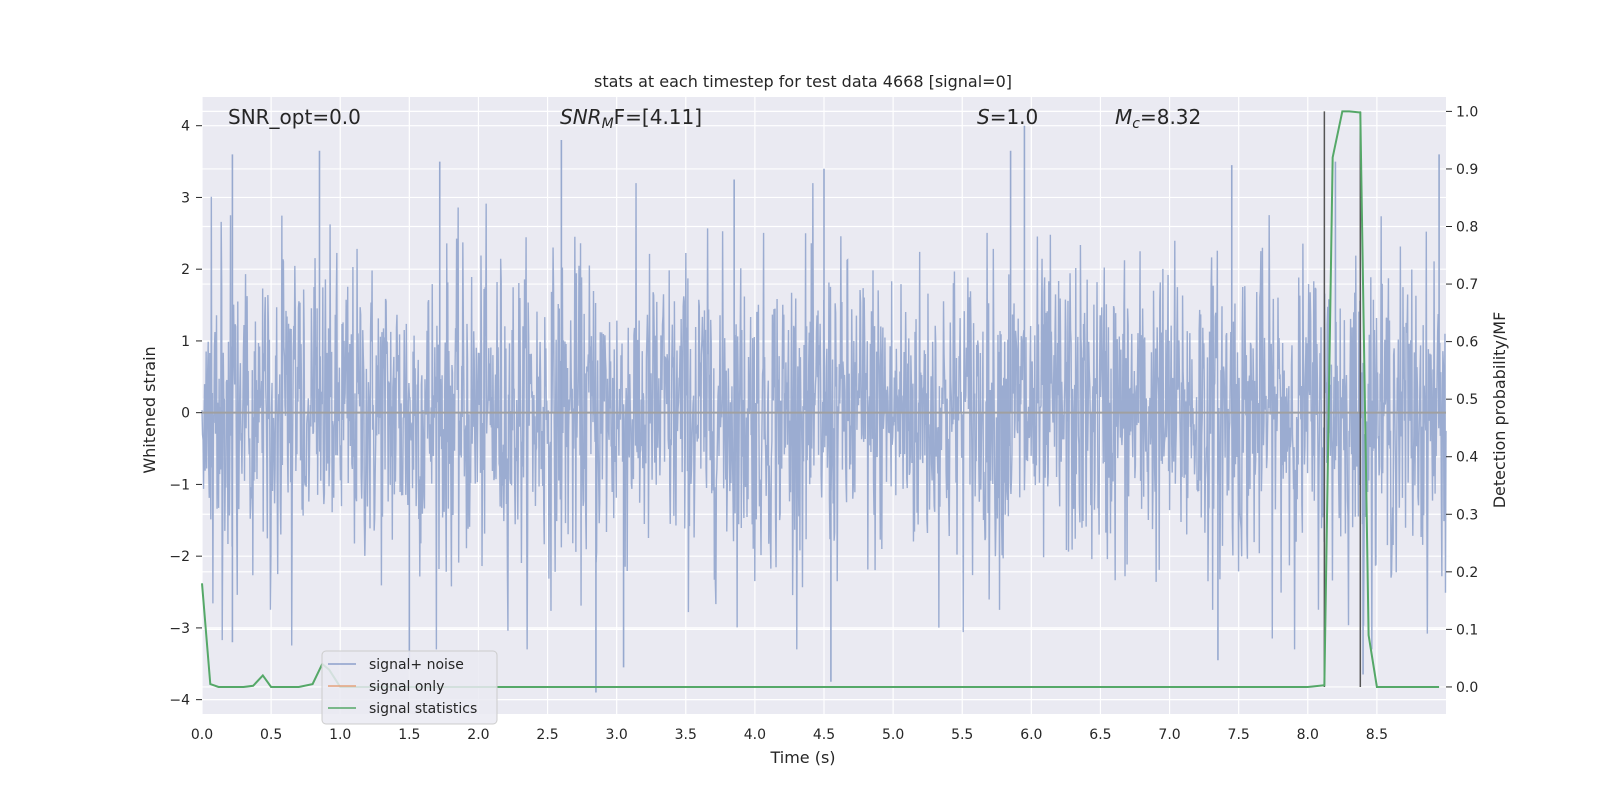 This screenshot has height=800, width=1600. What do you see at coordinates (179, 485) in the screenshot?
I see `y-left-tick-label: −1` at bounding box center [179, 485].